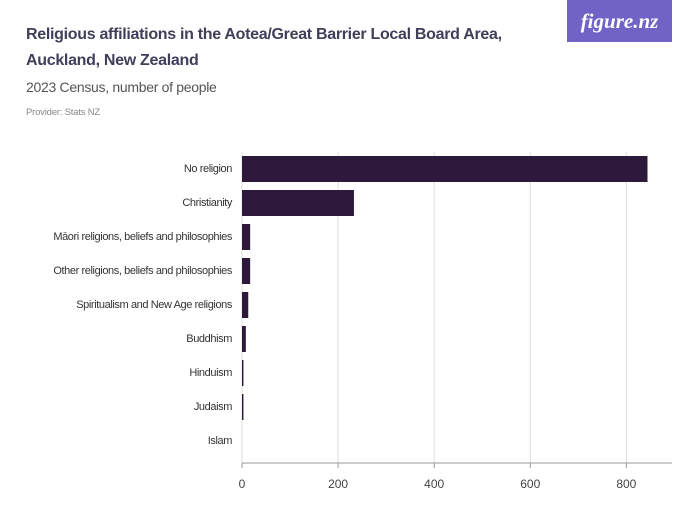 The width and height of the screenshot is (700, 525). Describe the element at coordinates (338, 484) in the screenshot. I see `x-tick-label: 200` at that location.